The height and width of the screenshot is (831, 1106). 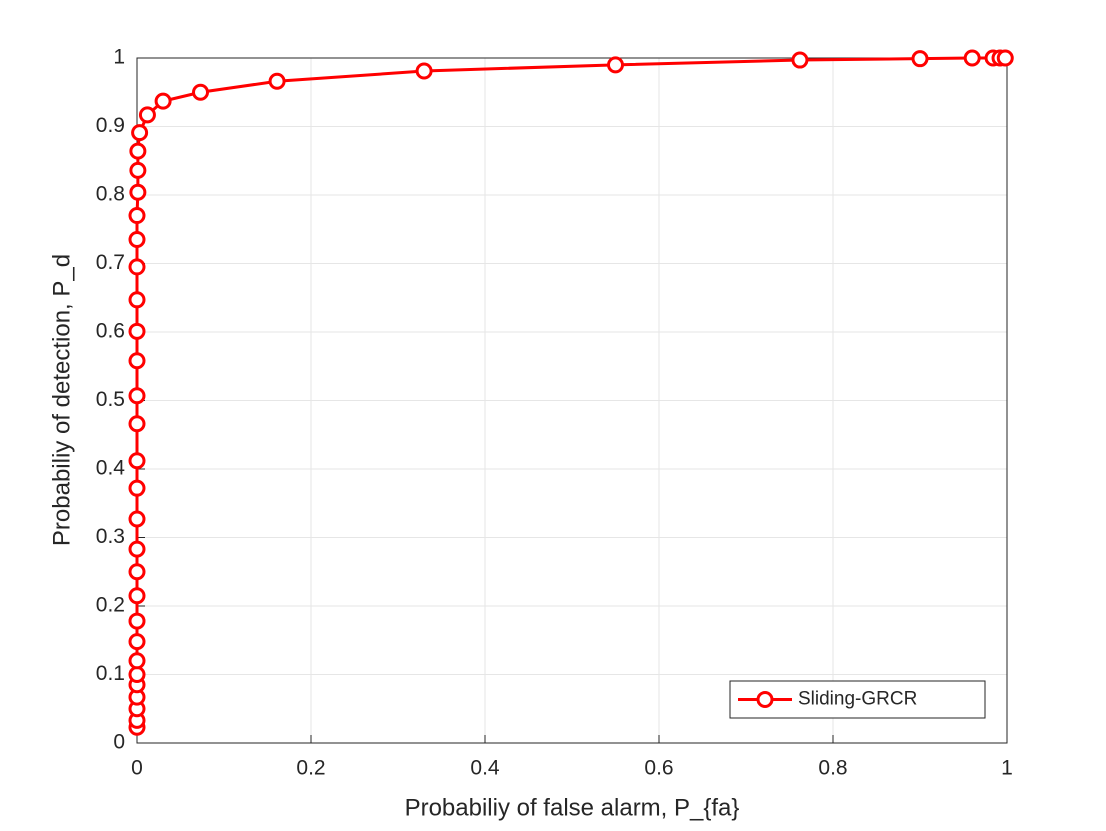 What do you see at coordinates (832, 768) in the screenshot?
I see `x-tick-label: 0.8` at bounding box center [832, 768].